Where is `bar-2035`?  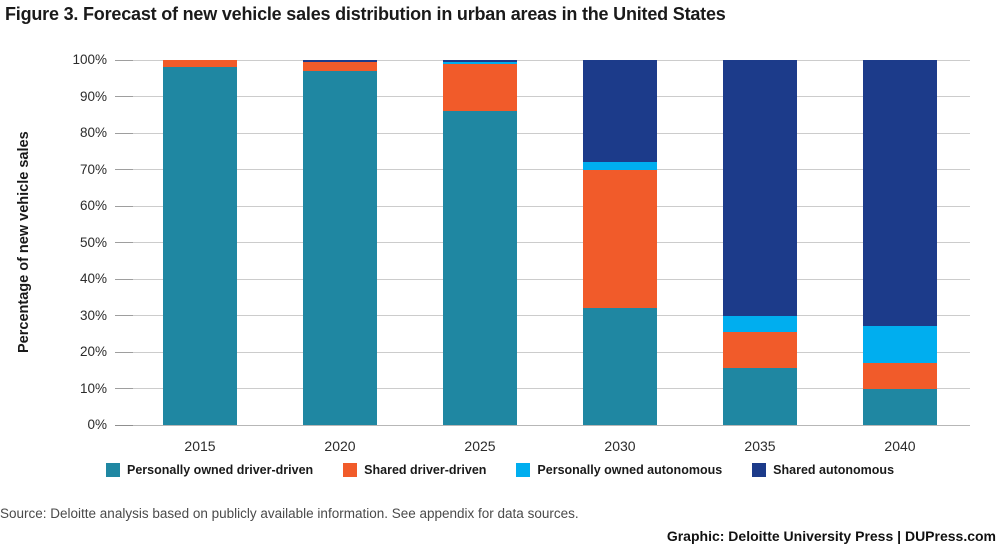
bar-2035 is located at coordinates (760, 242).